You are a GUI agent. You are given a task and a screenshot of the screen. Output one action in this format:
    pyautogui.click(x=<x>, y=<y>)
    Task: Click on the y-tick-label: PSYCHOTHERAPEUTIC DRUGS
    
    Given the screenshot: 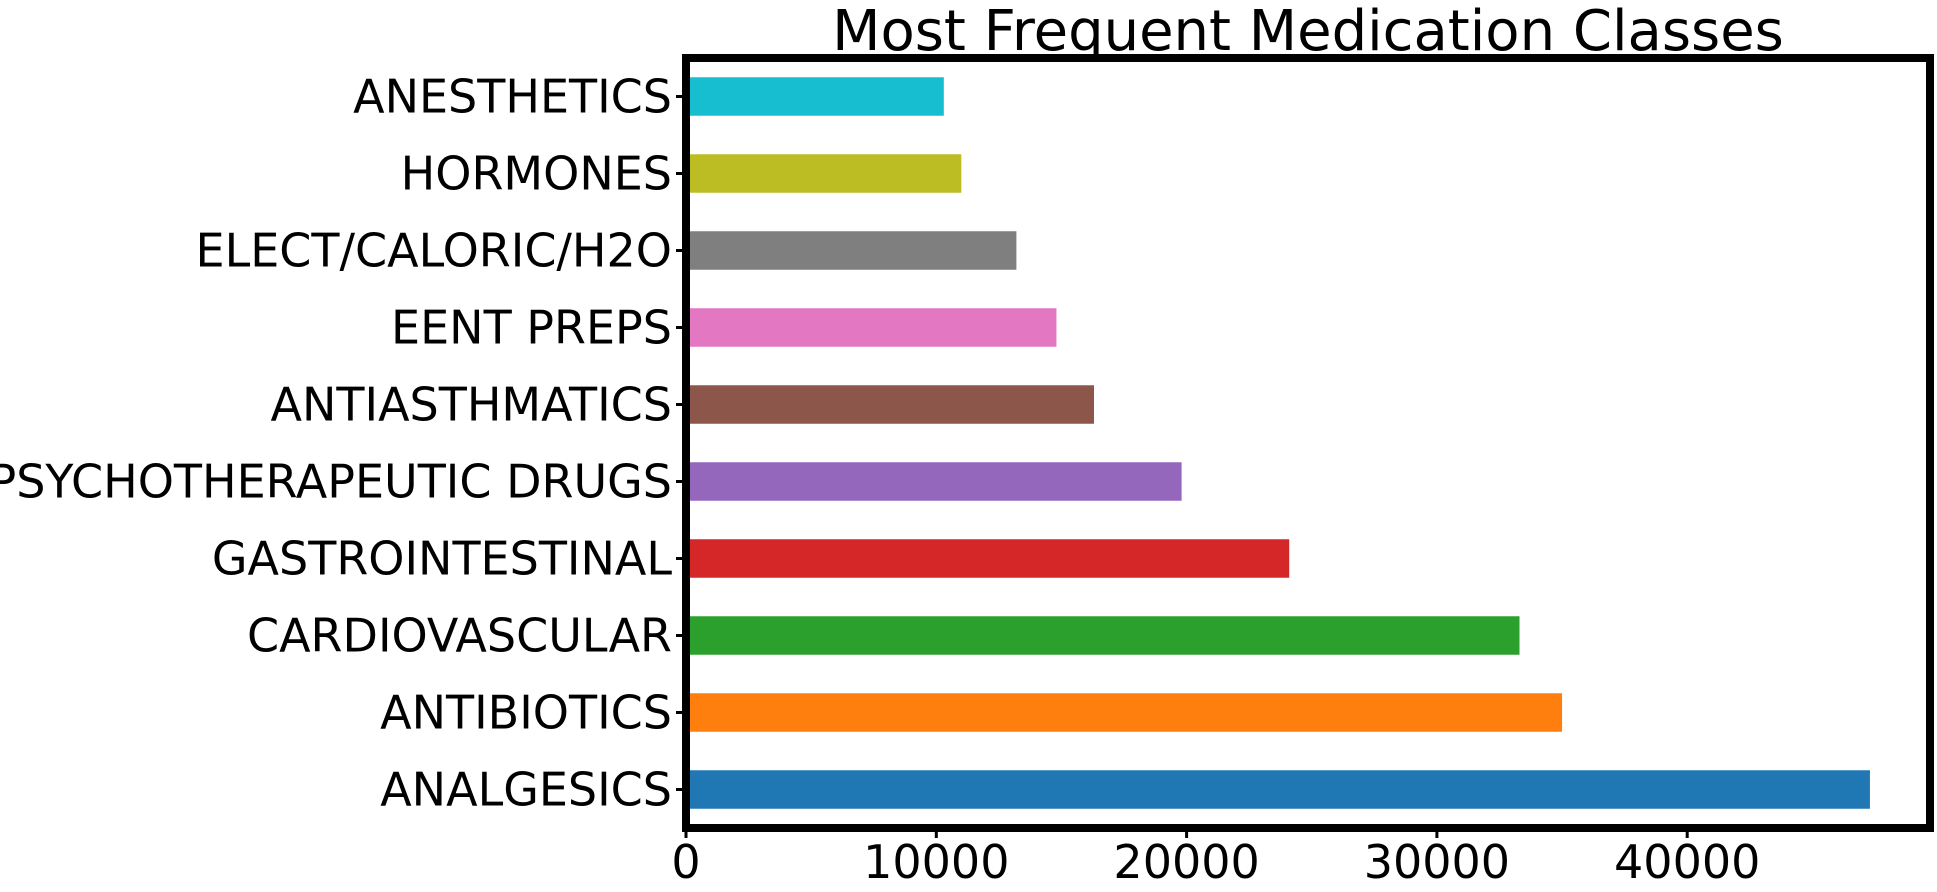 What is the action you would take?
    pyautogui.click(x=336, y=482)
    